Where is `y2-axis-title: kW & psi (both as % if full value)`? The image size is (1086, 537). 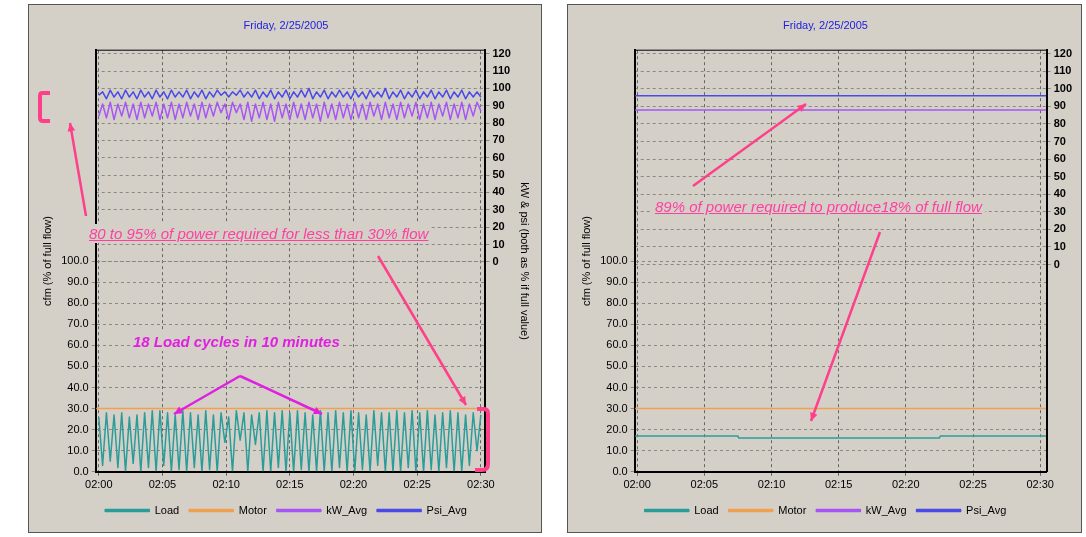
y2-axis-title: kW & psi (both as % if full value) is located at coordinates (525, 261).